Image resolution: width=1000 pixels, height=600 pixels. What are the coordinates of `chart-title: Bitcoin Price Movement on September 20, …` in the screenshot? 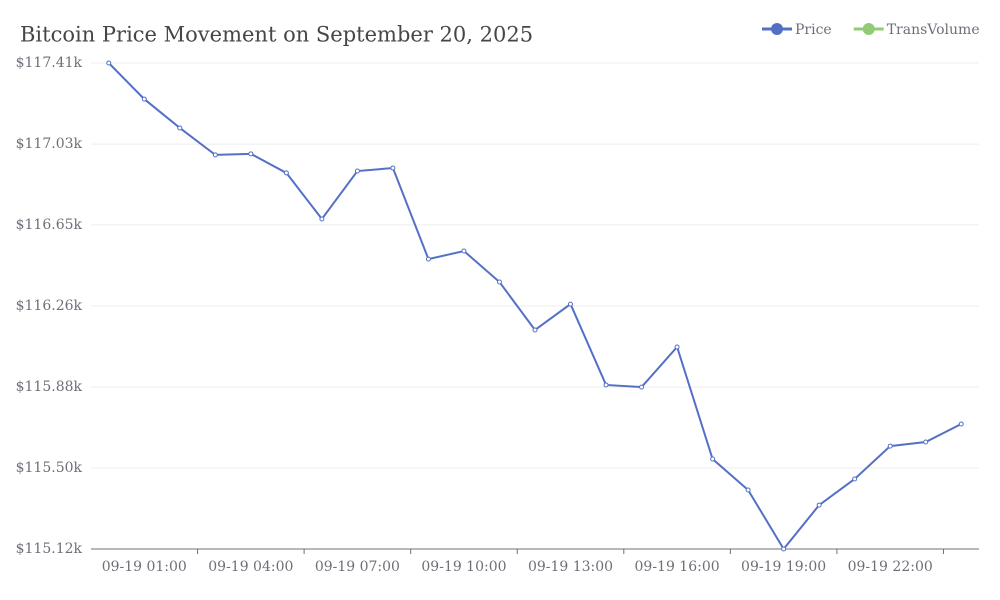 It's located at (276, 35).